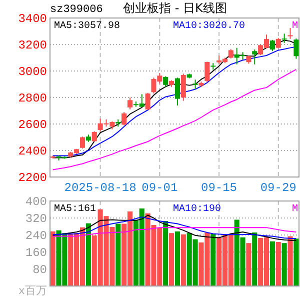 The image size is (300, 300). I want to click on y-tick-label: 3200, so click(32, 45).